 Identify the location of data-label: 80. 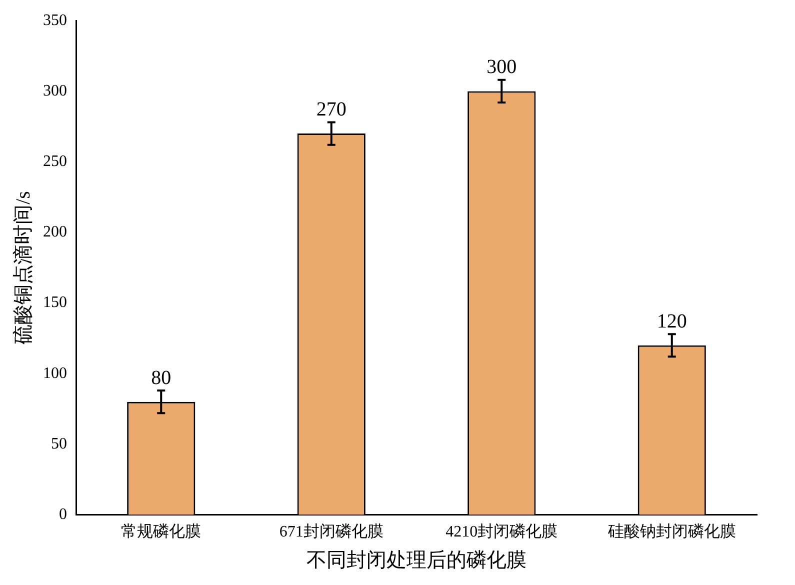
(161, 377).